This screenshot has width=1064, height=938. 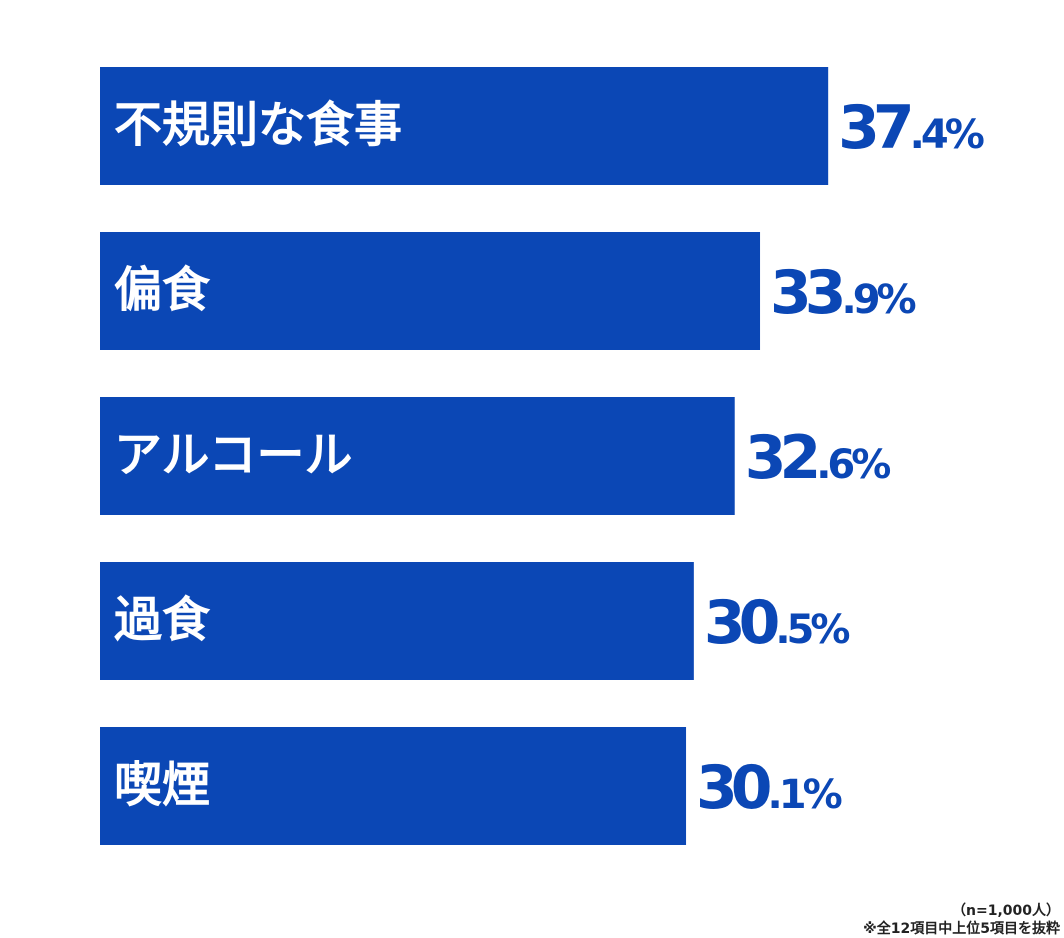 I want to click on bar-group: 喫煙 30.1%, so click(x=473, y=786).